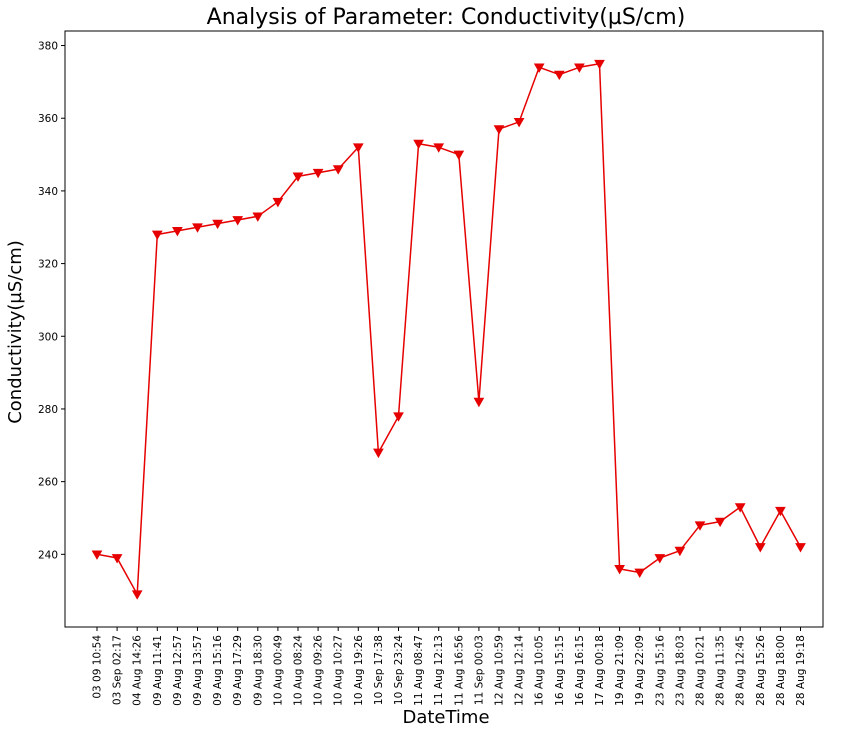  Describe the element at coordinates (540, 670) in the screenshot. I see `x-tick-label: 16 Aug 10:05` at that location.